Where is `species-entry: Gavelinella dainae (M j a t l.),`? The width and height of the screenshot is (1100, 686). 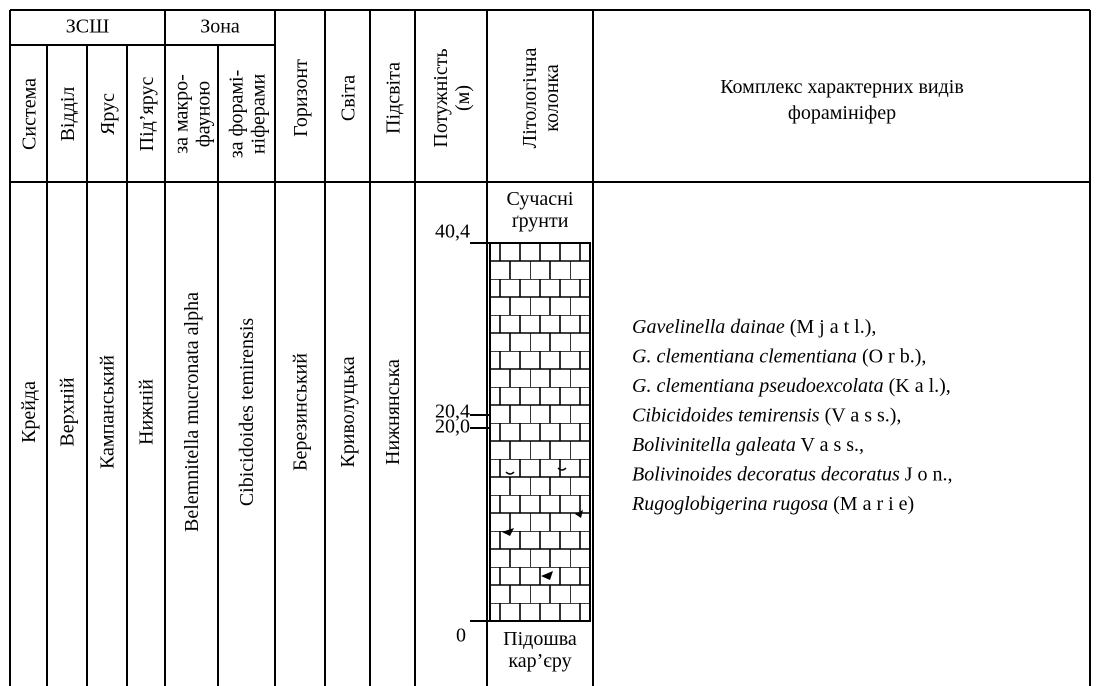
species-entry: Gavelinella dainae (M j a t l.), is located at coordinates (754, 327).